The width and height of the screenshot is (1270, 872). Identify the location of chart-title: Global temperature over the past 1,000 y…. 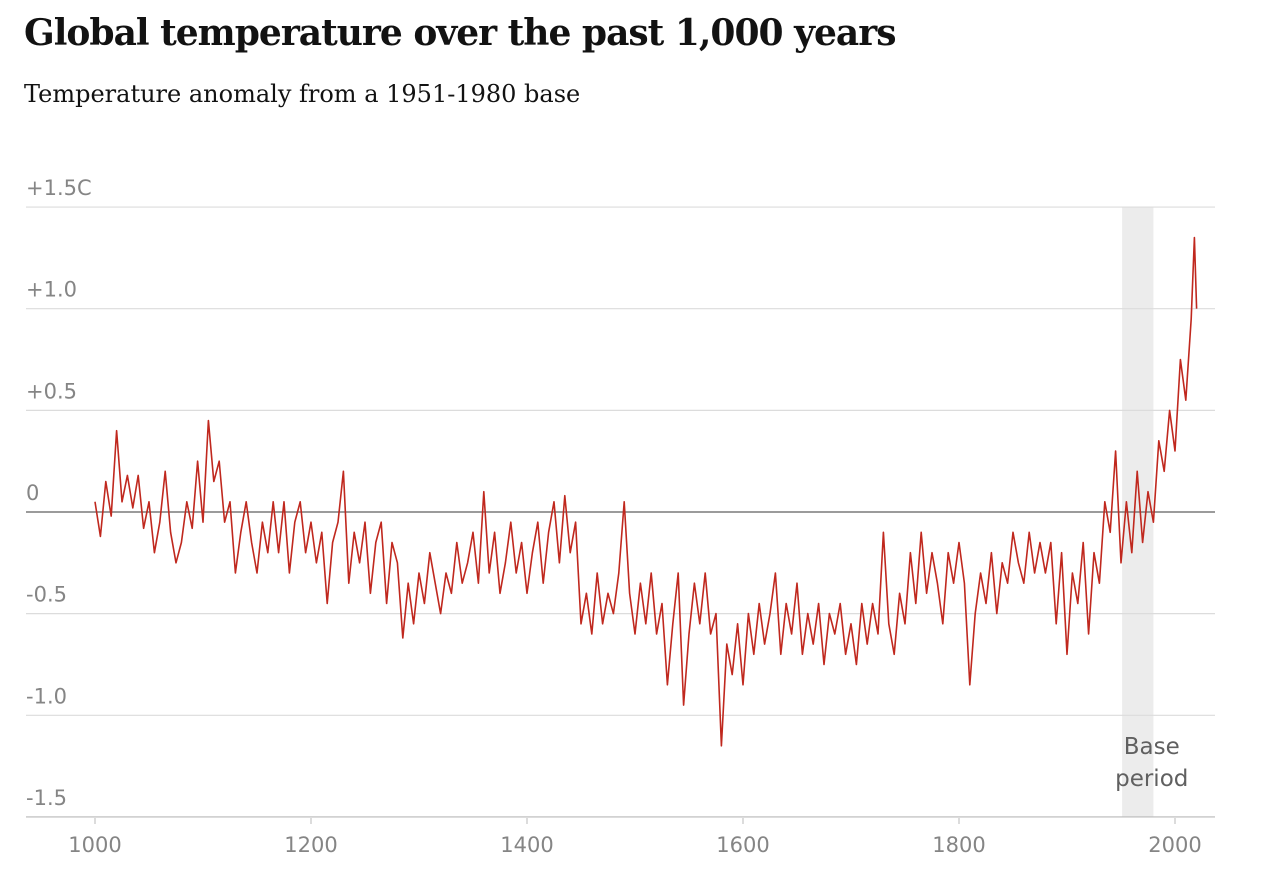
(460, 33).